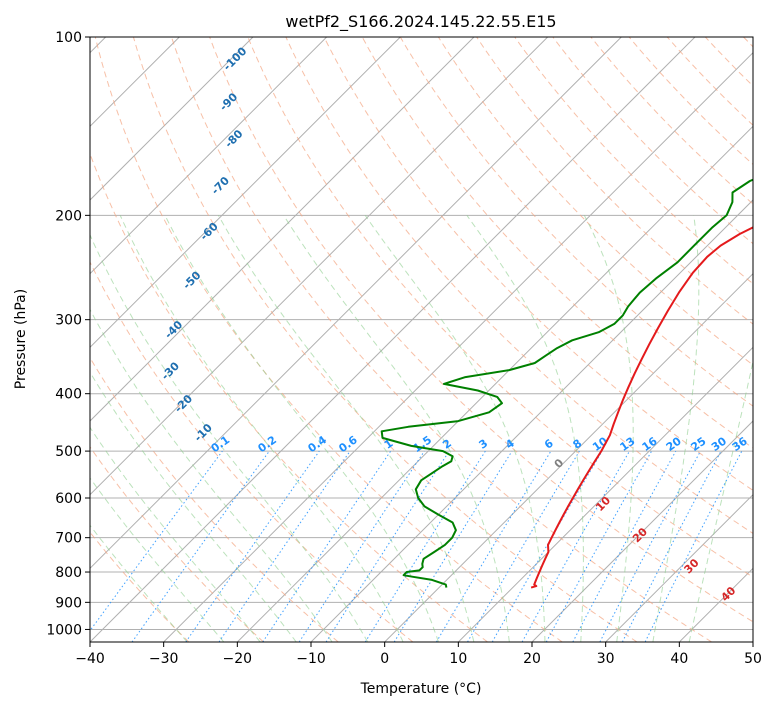 This screenshot has height=708, width=775. What do you see at coordinates (753, 659) in the screenshot?
I see `x-tick-label: 50` at bounding box center [753, 659].